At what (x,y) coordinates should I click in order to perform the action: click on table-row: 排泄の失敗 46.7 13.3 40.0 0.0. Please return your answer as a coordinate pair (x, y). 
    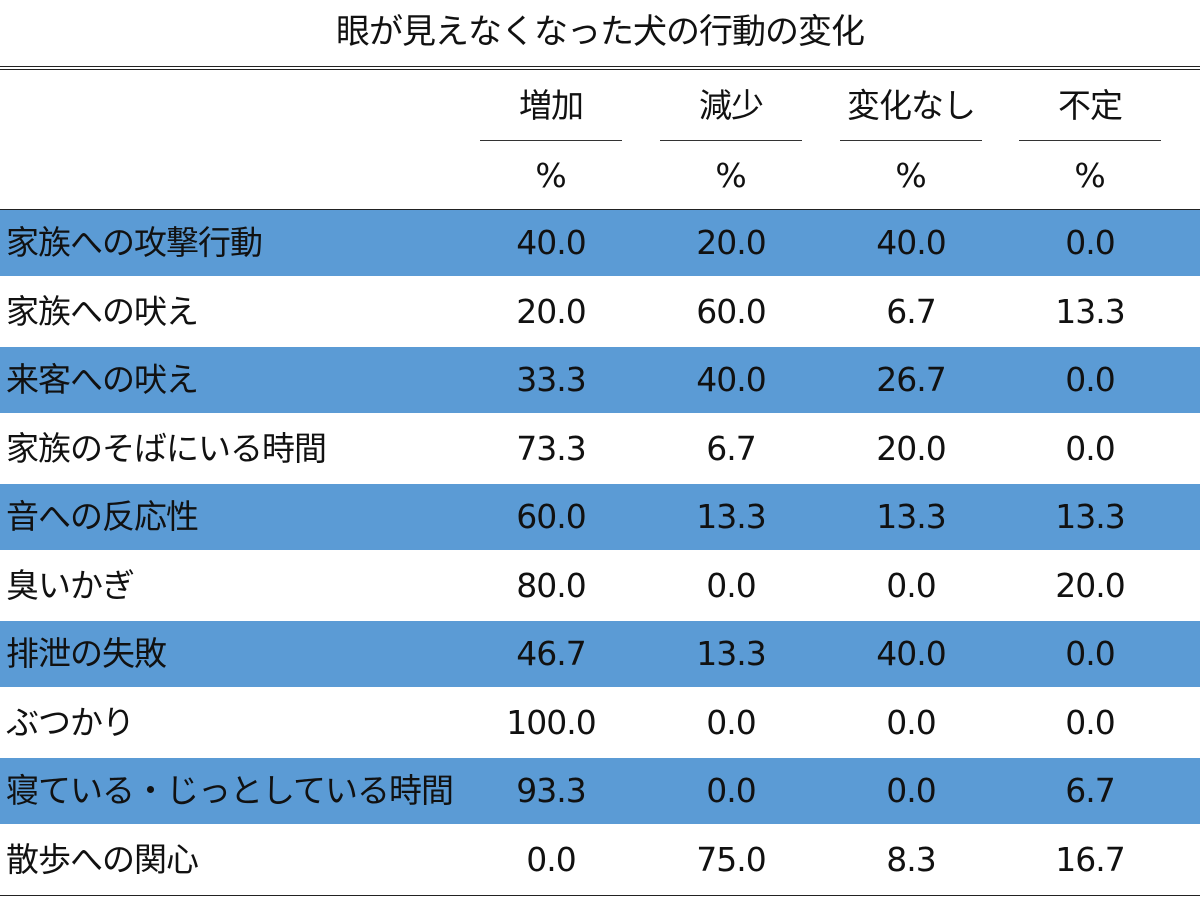
    Looking at the image, I should click on (600, 654).